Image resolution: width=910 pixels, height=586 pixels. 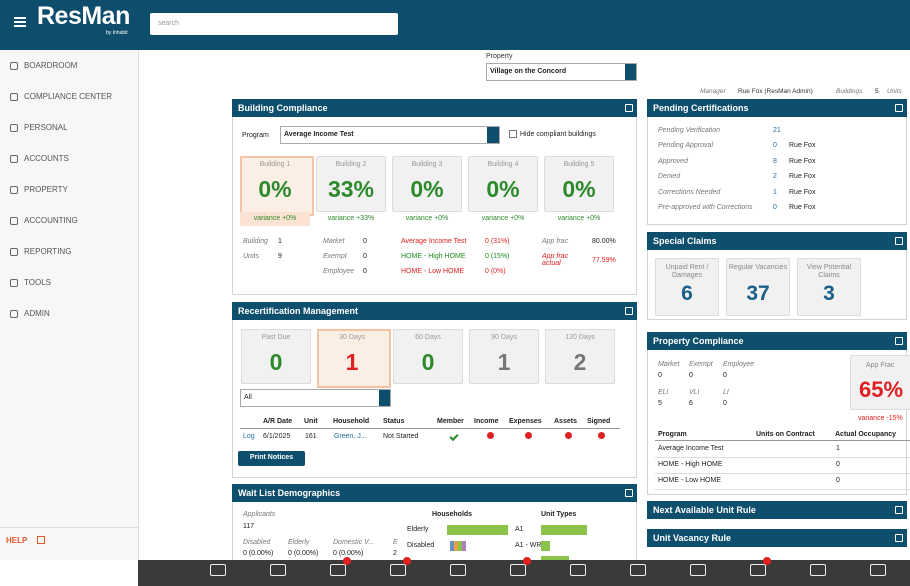 I want to click on prop-stat-label: Market, so click(x=669, y=364).